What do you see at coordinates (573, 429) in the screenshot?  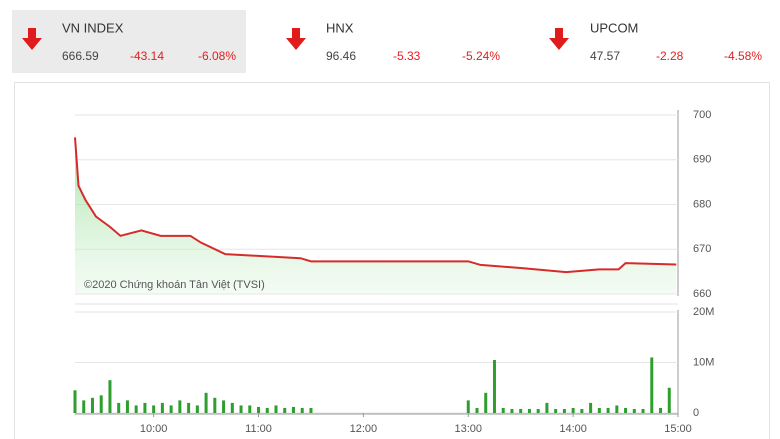 I see `x-tick-label: 14:00` at bounding box center [573, 429].